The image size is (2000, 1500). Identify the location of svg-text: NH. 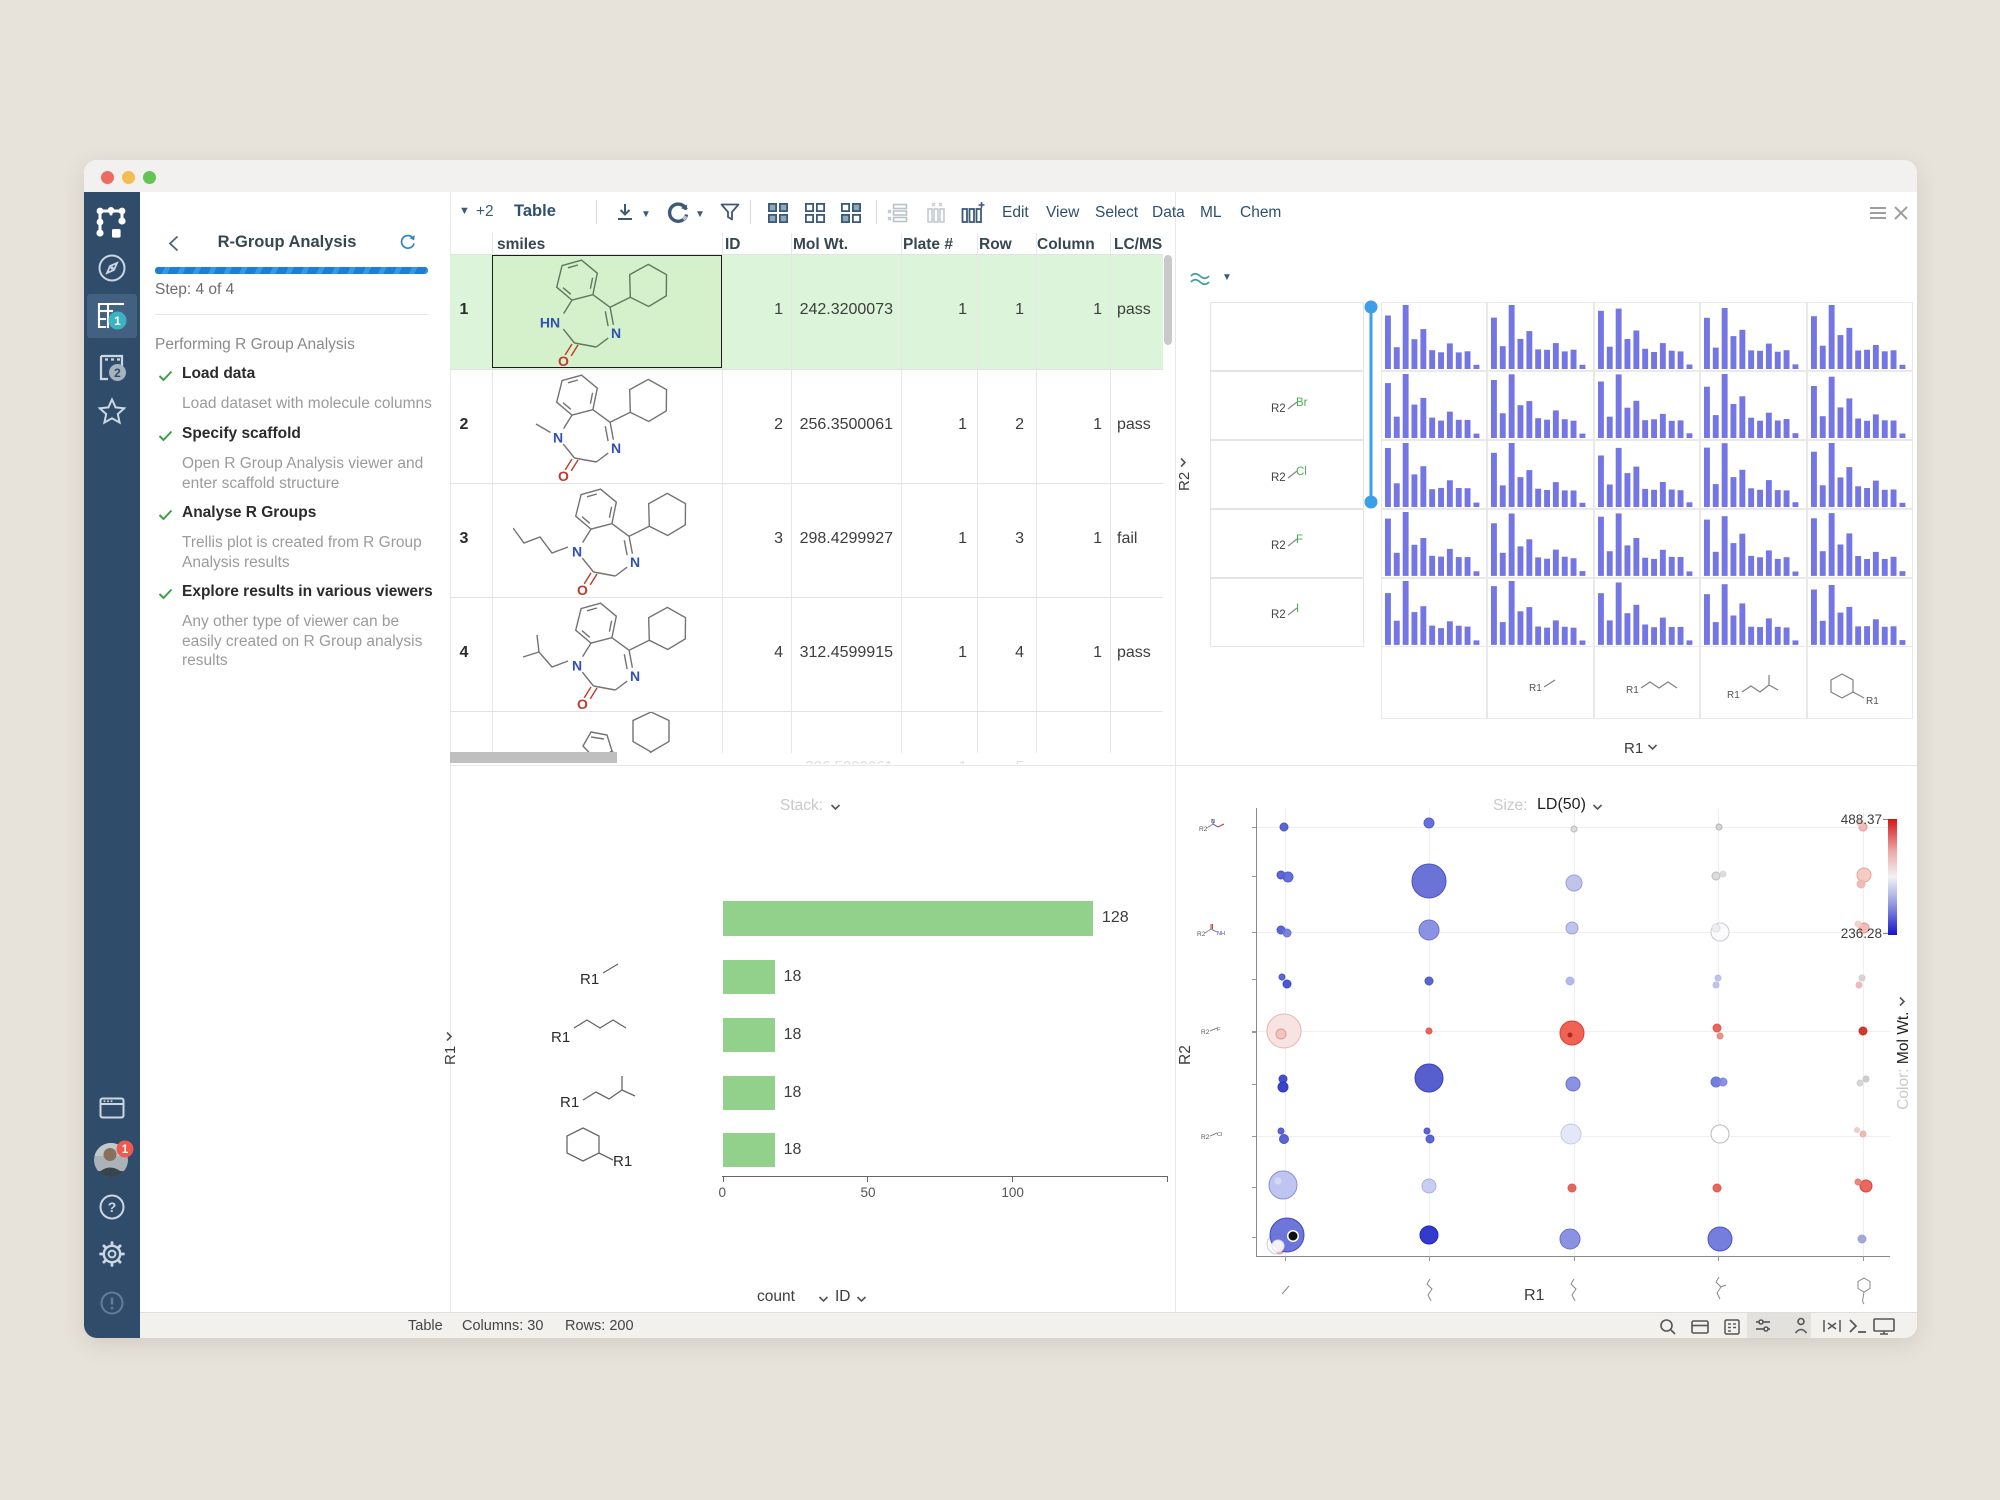
(1221, 934).